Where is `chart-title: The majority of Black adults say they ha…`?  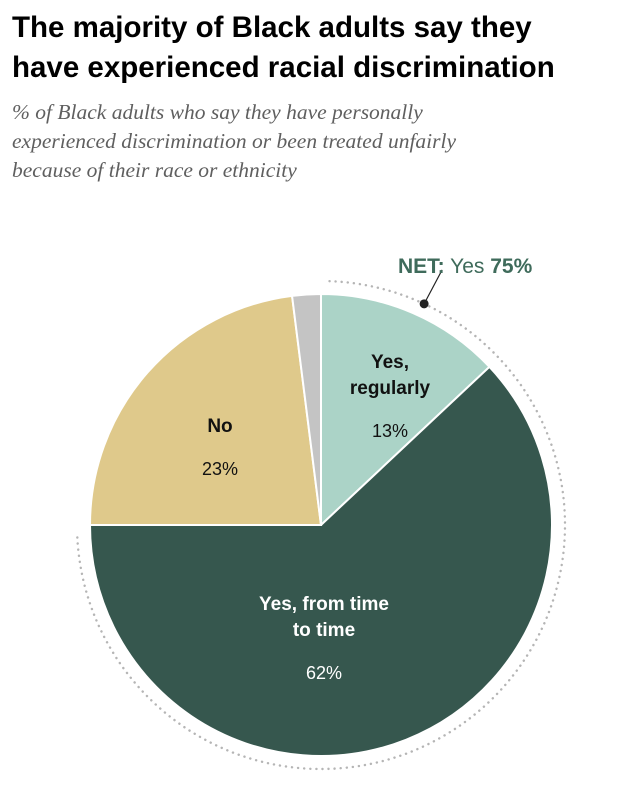
chart-title: The majority of Black adults say they ha… is located at coordinates (322, 48).